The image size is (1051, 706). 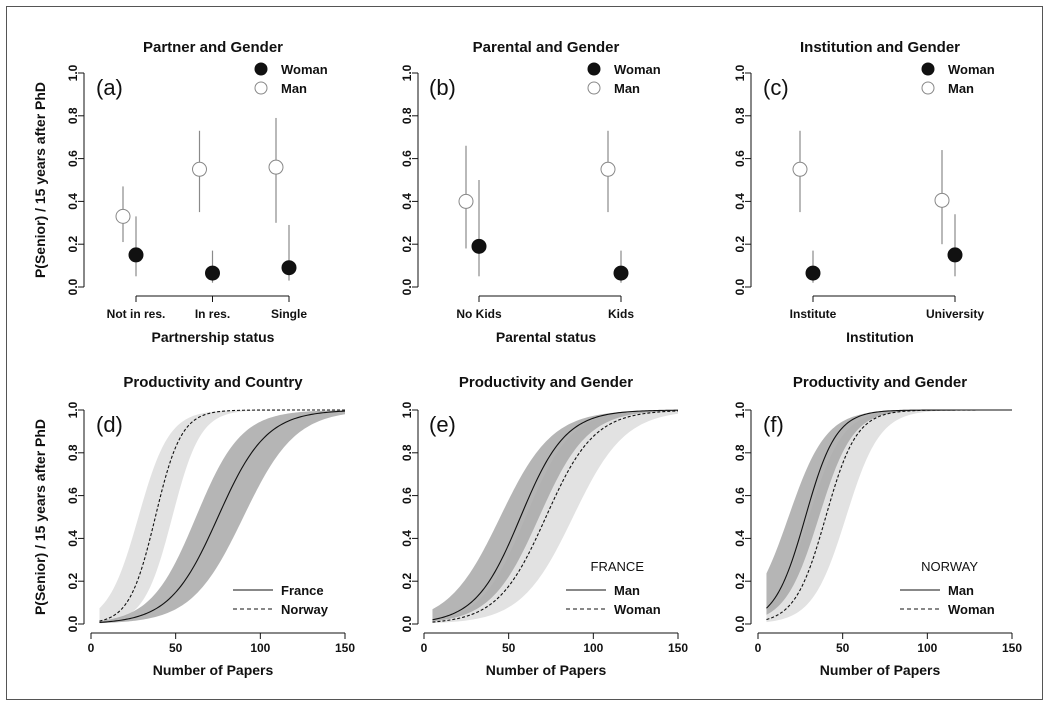 I want to click on country-annotation: NORWAY, so click(x=949, y=566).